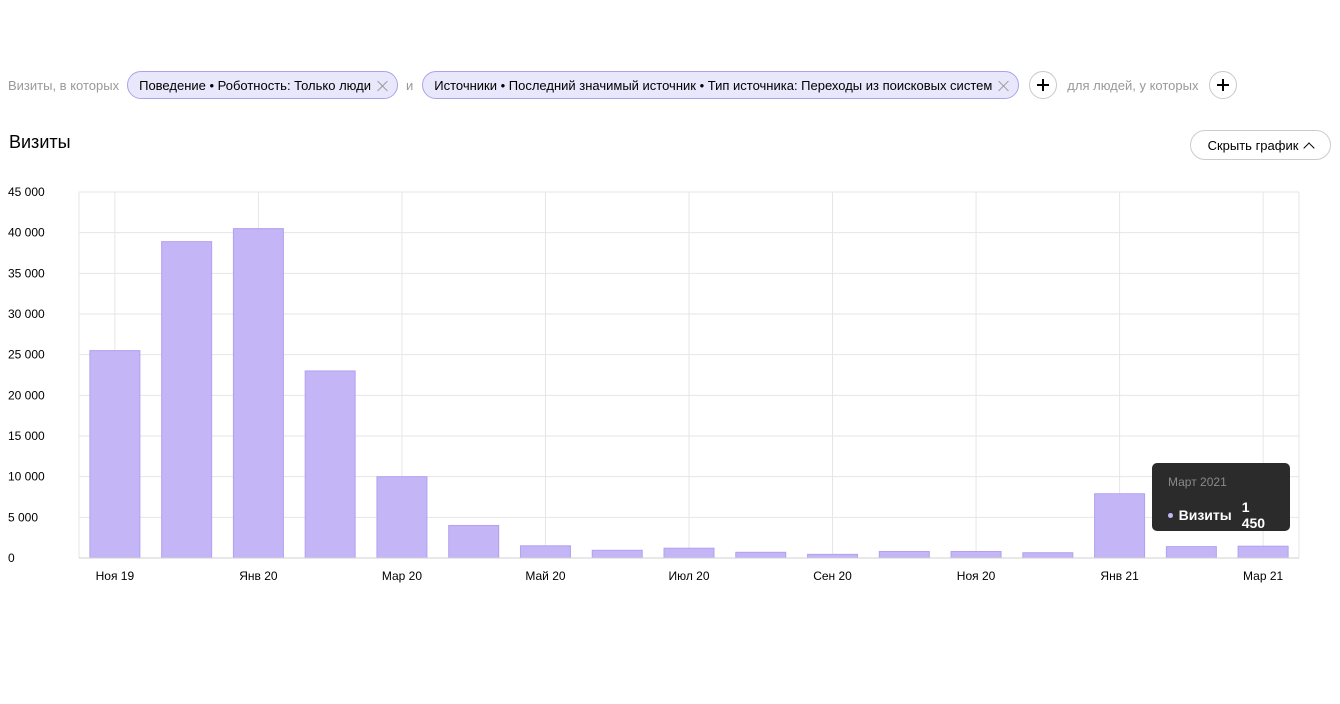 The width and height of the screenshot is (1340, 704). Describe the element at coordinates (1119, 576) in the screenshot. I see `x-tick-label: Янв 21` at that location.